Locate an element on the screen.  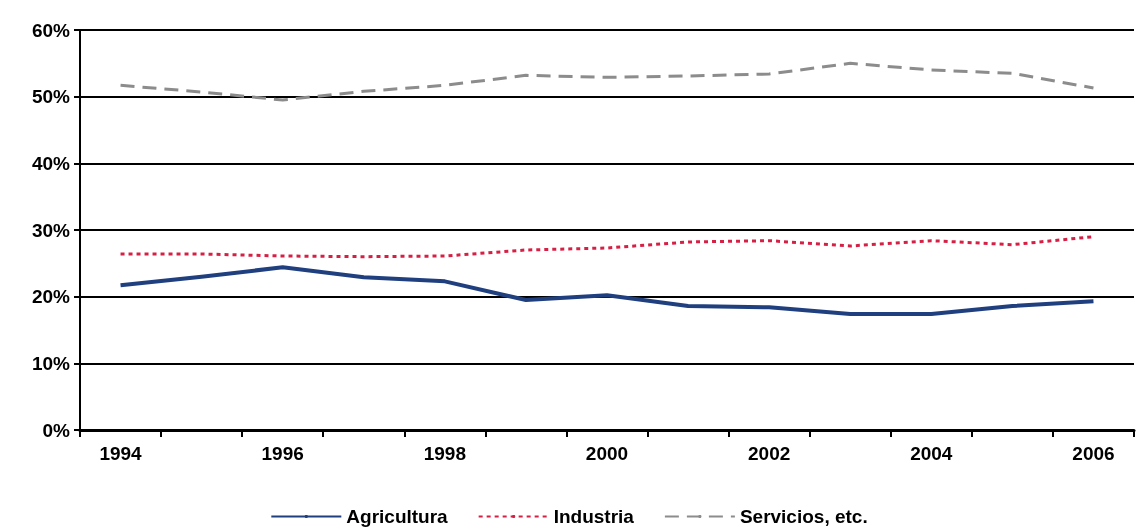
x-tick-label: 2002 is located at coordinates (769, 453).